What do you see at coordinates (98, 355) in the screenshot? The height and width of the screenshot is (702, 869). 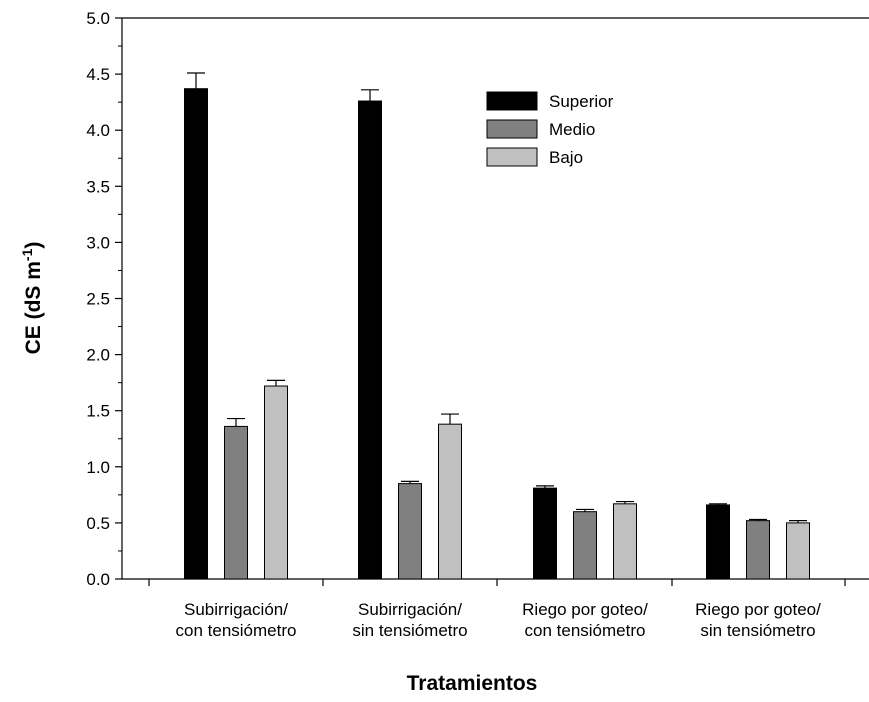 I see `y-tick-label: 2.0` at bounding box center [98, 355].